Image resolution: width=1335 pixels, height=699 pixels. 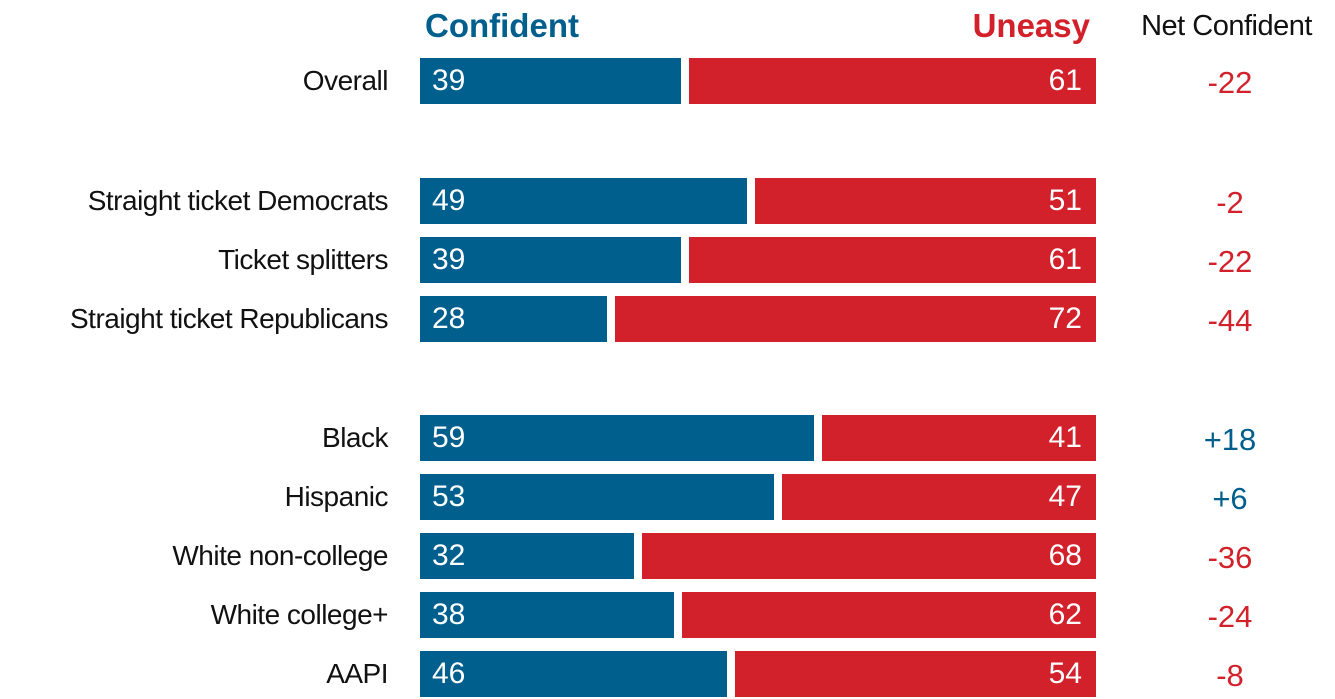 What do you see at coordinates (1065, 496) in the screenshot?
I see `uneasy-value-label: 47` at bounding box center [1065, 496].